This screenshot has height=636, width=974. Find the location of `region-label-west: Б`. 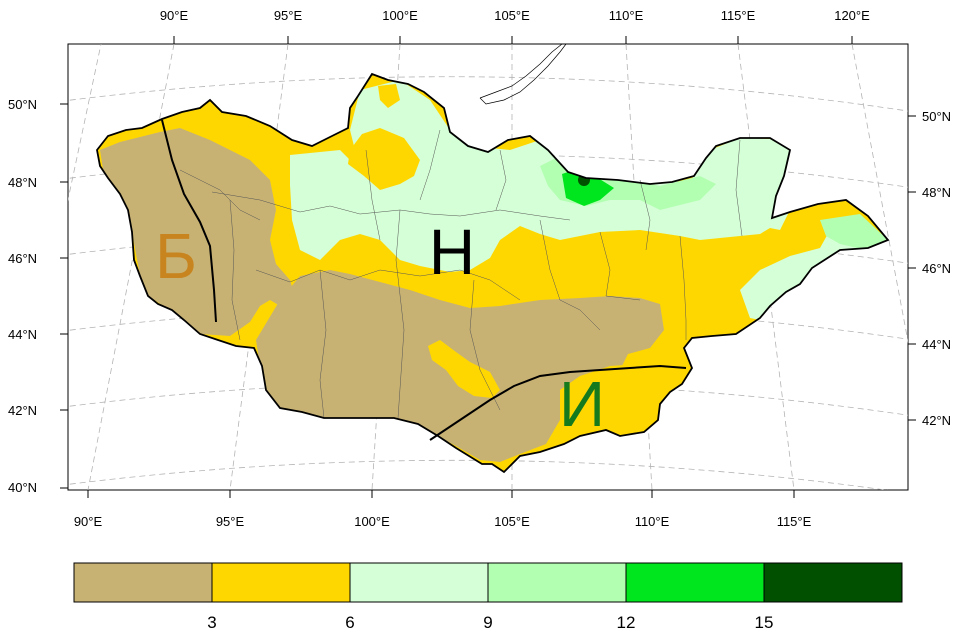

region-label-west: Б is located at coordinates (176, 256).